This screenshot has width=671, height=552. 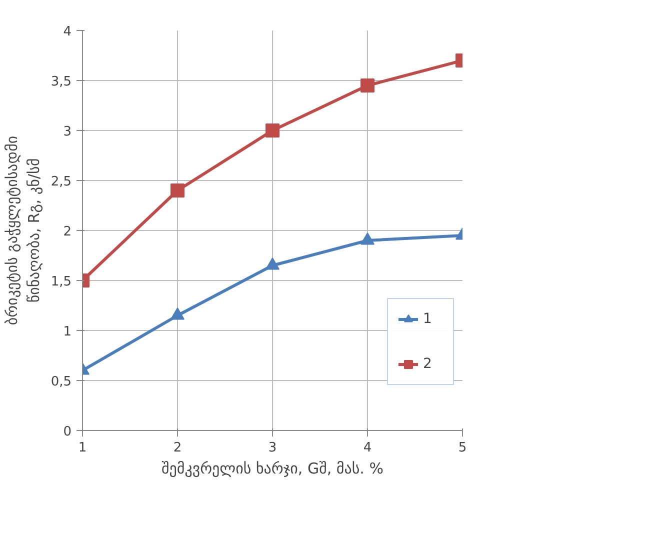 I want to click on y-tick-label: 2,5, so click(x=61, y=182).